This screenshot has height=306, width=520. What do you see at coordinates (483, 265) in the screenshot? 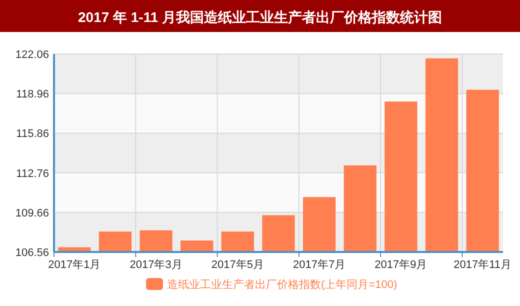
I see `x-tick-label: 2017年11月` at bounding box center [483, 265].